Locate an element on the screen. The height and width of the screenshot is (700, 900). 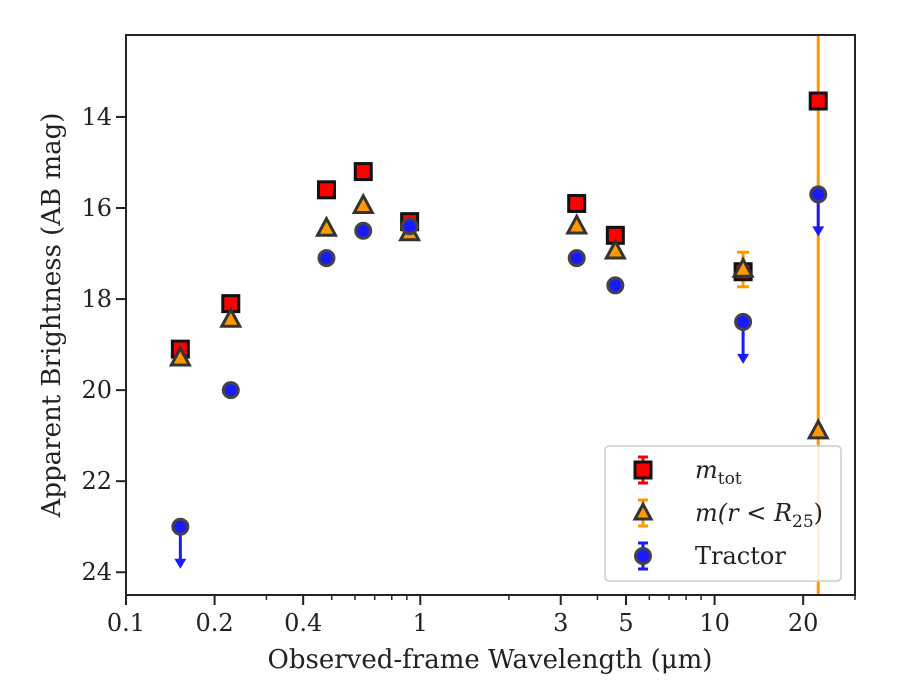
legend-label: Tractor is located at coordinates (740, 556).